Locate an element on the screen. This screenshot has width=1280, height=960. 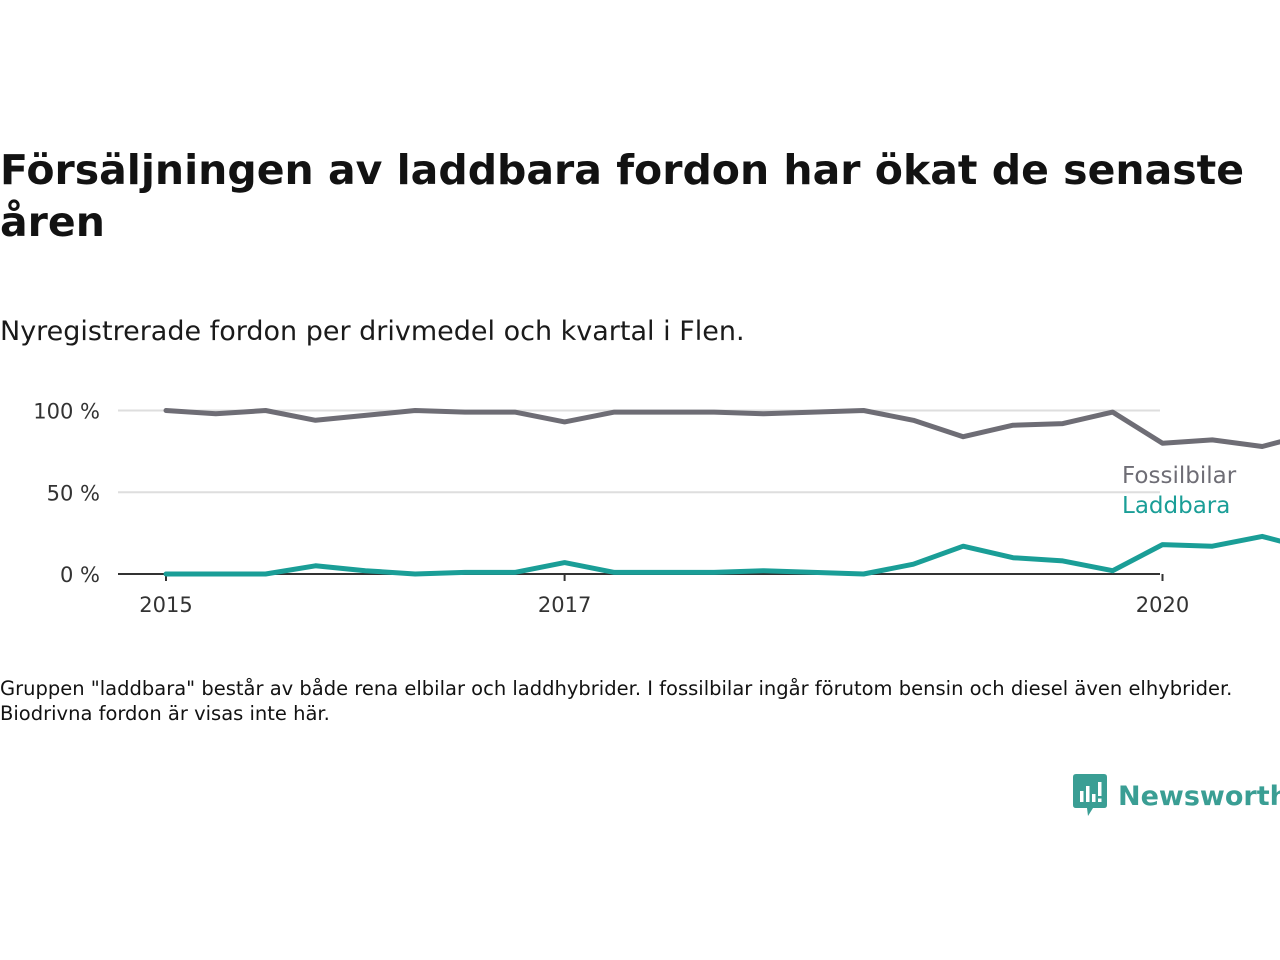
x-axis-tick-labels: 20152017202020222024 is located at coordinates (664, 605).